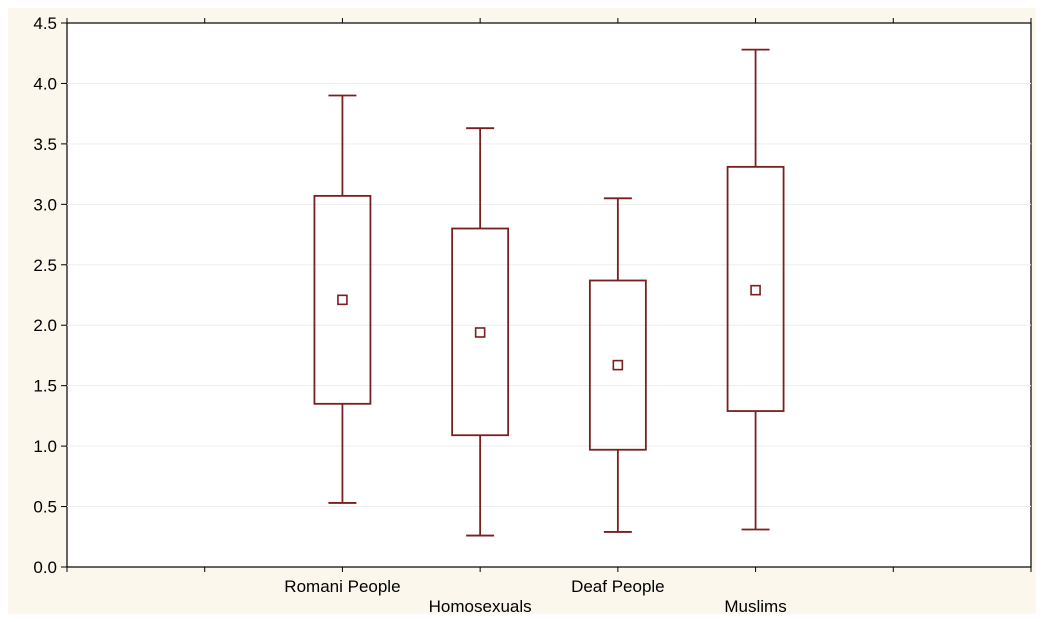  I want to click on category-label: Homosexuals, so click(480, 606).